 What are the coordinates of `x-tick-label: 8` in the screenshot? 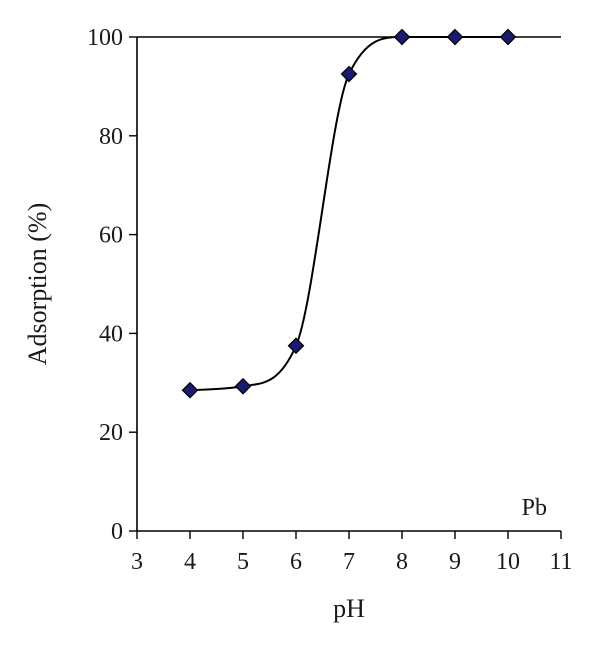 It's located at (402, 562).